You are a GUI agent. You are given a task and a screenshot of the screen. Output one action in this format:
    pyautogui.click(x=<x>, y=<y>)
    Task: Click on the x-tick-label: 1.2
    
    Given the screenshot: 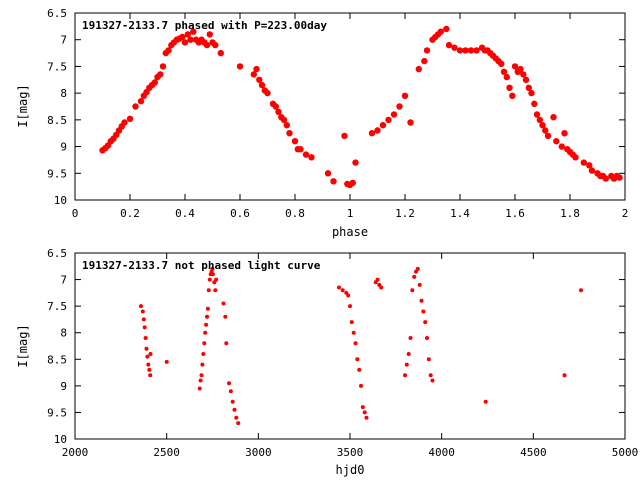 What is the action you would take?
    pyautogui.click(x=405, y=213)
    